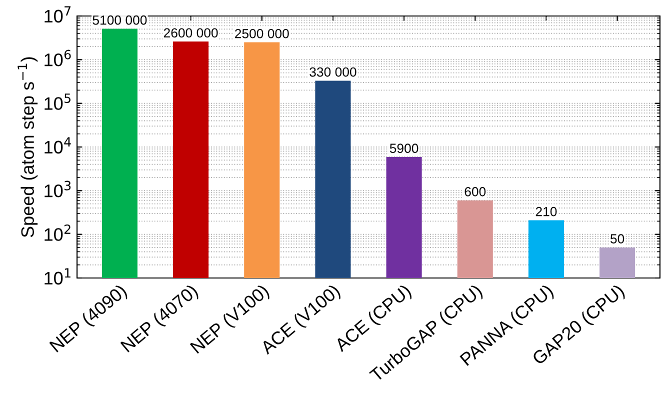  What do you see at coordinates (57, 58) in the screenshot?
I see `y-tick-label: 10$^{6}$` at bounding box center [57, 58].